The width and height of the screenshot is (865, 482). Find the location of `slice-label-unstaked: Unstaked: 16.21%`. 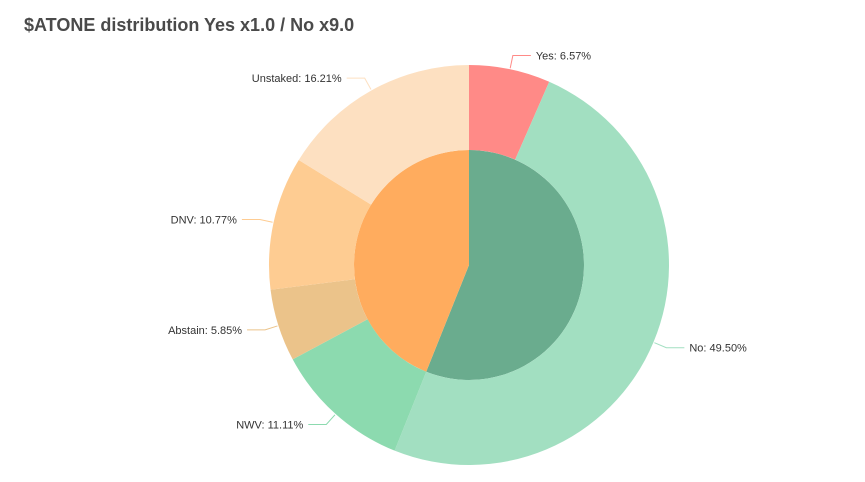

slice-label-unstaked: Unstaked: 16.21% is located at coordinates (297, 79).